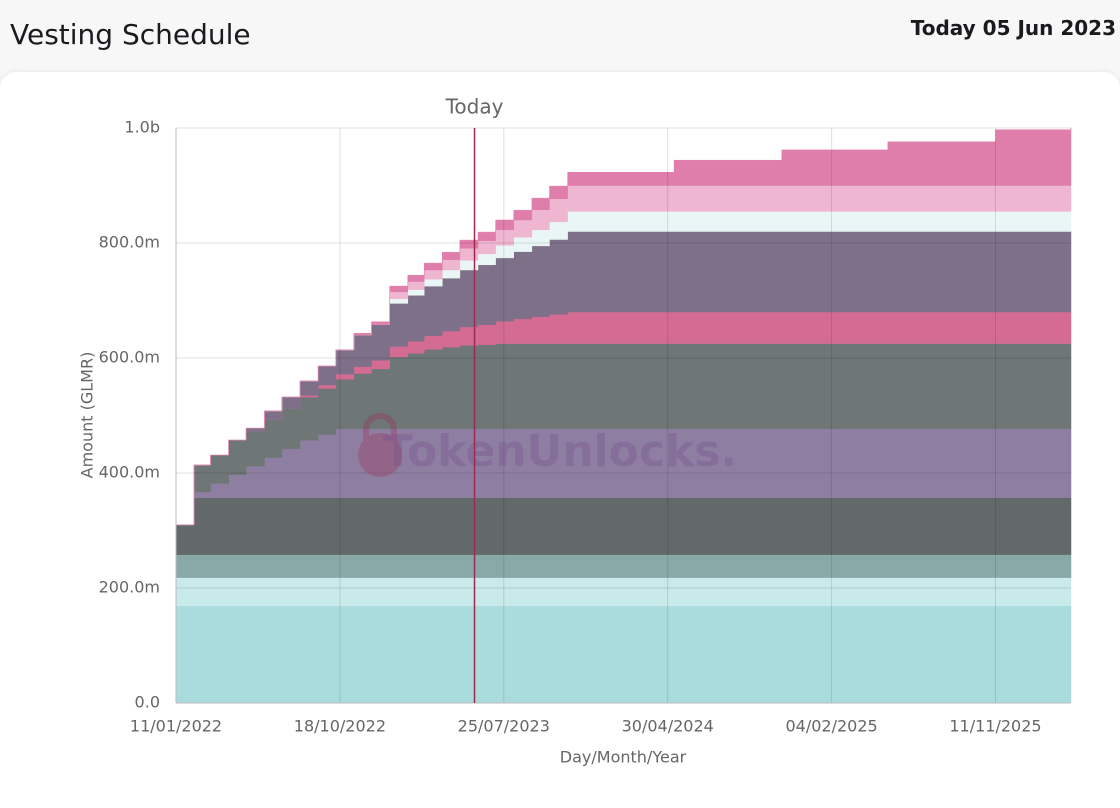 The width and height of the screenshot is (1120, 808). Describe the element at coordinates (87, 415) in the screenshot. I see `y-axis-label: Amount (GLMR)` at that location.